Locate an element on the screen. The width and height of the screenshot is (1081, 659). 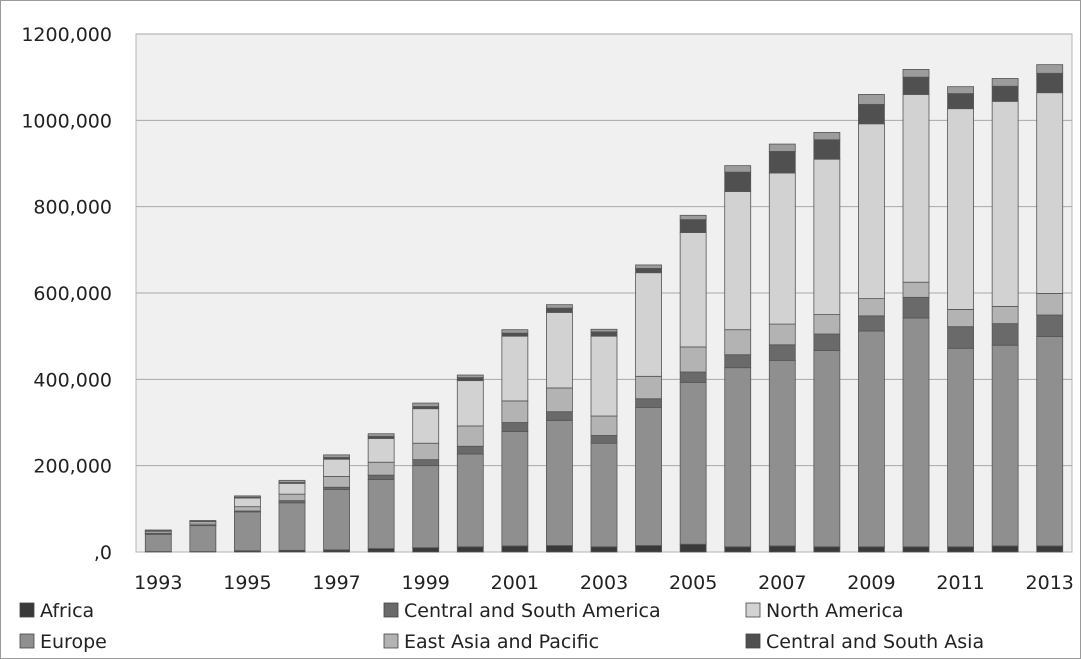
x-tick-label: 2001 is located at coordinates (515, 583).